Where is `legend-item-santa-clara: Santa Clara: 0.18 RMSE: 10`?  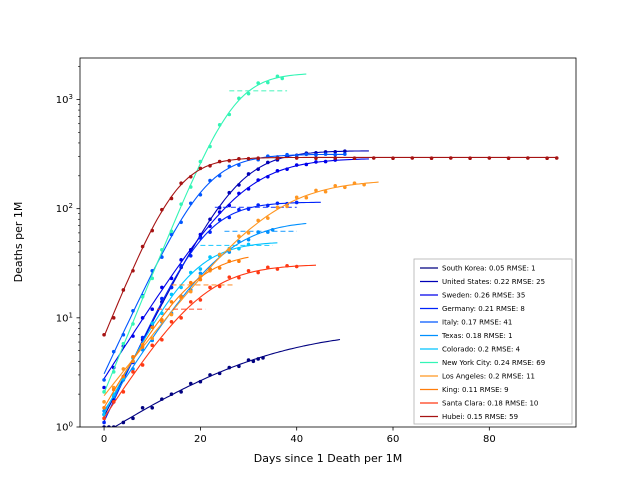
legend-item-santa-clara: Santa Clara: 0.18 RMSE: 10 is located at coordinates (479, 404).